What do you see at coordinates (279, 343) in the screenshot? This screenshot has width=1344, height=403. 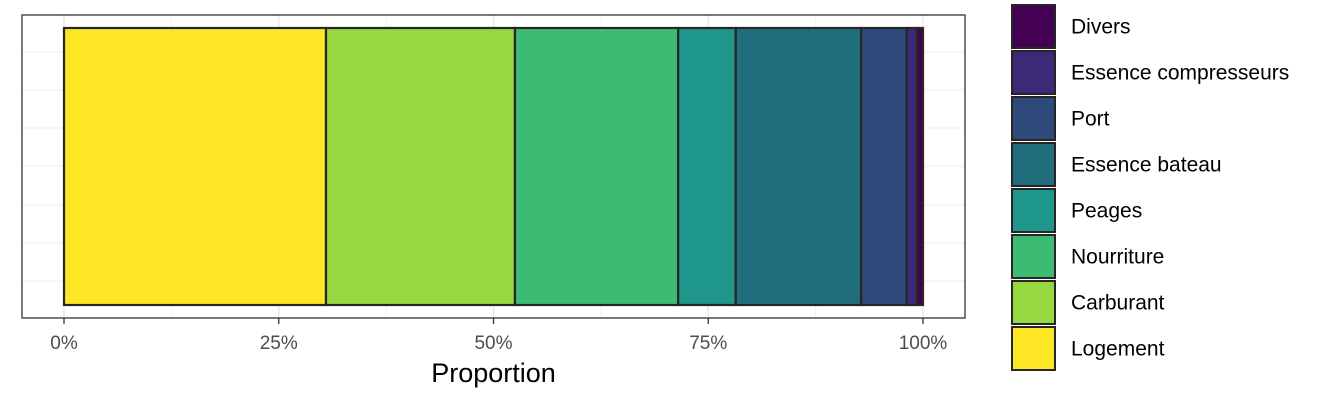 I see `x-tick-label: 25%` at bounding box center [279, 343].